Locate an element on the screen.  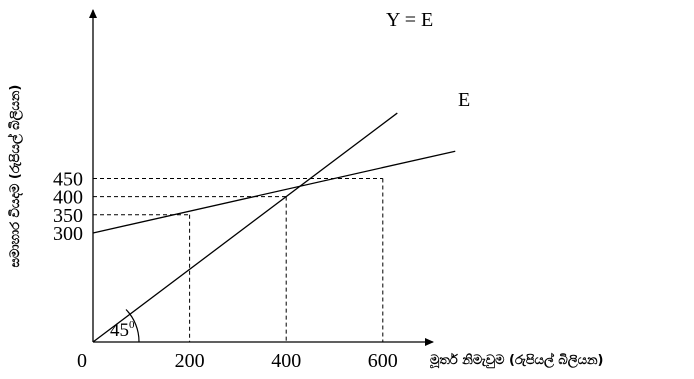
x-tick-400: 400 is located at coordinates (286, 361).